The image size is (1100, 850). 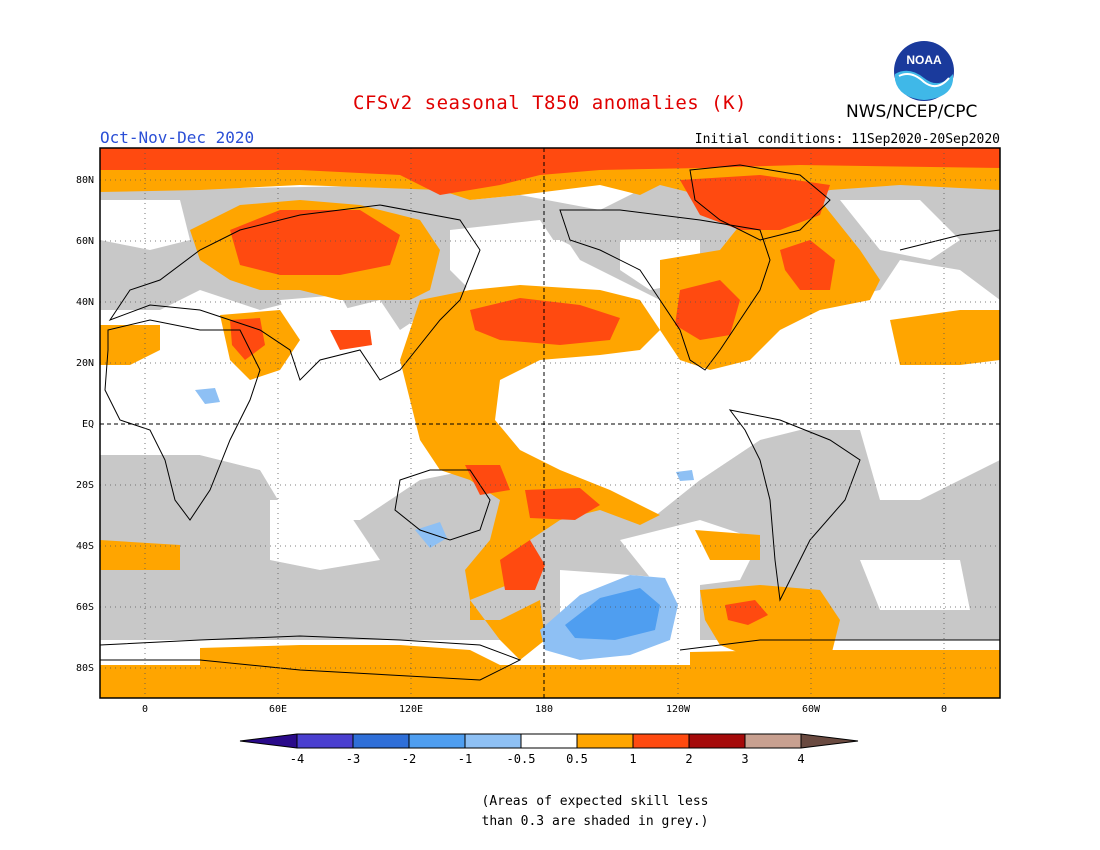 I want to click on lon-label: 120E, so click(x=411, y=709).